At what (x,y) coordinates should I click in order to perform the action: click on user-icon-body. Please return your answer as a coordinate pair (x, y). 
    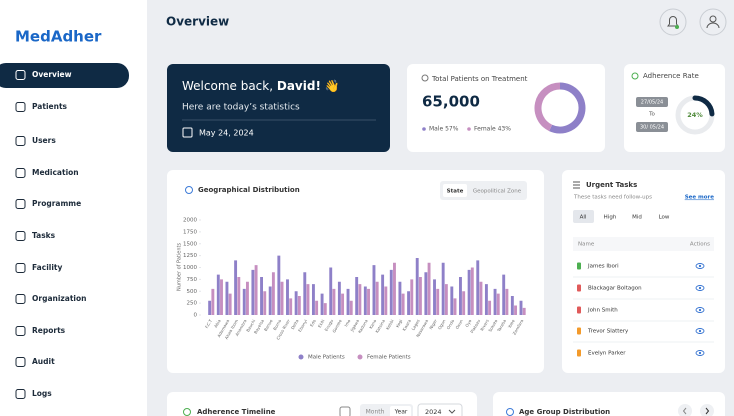
    Looking at the image, I should click on (713, 25).